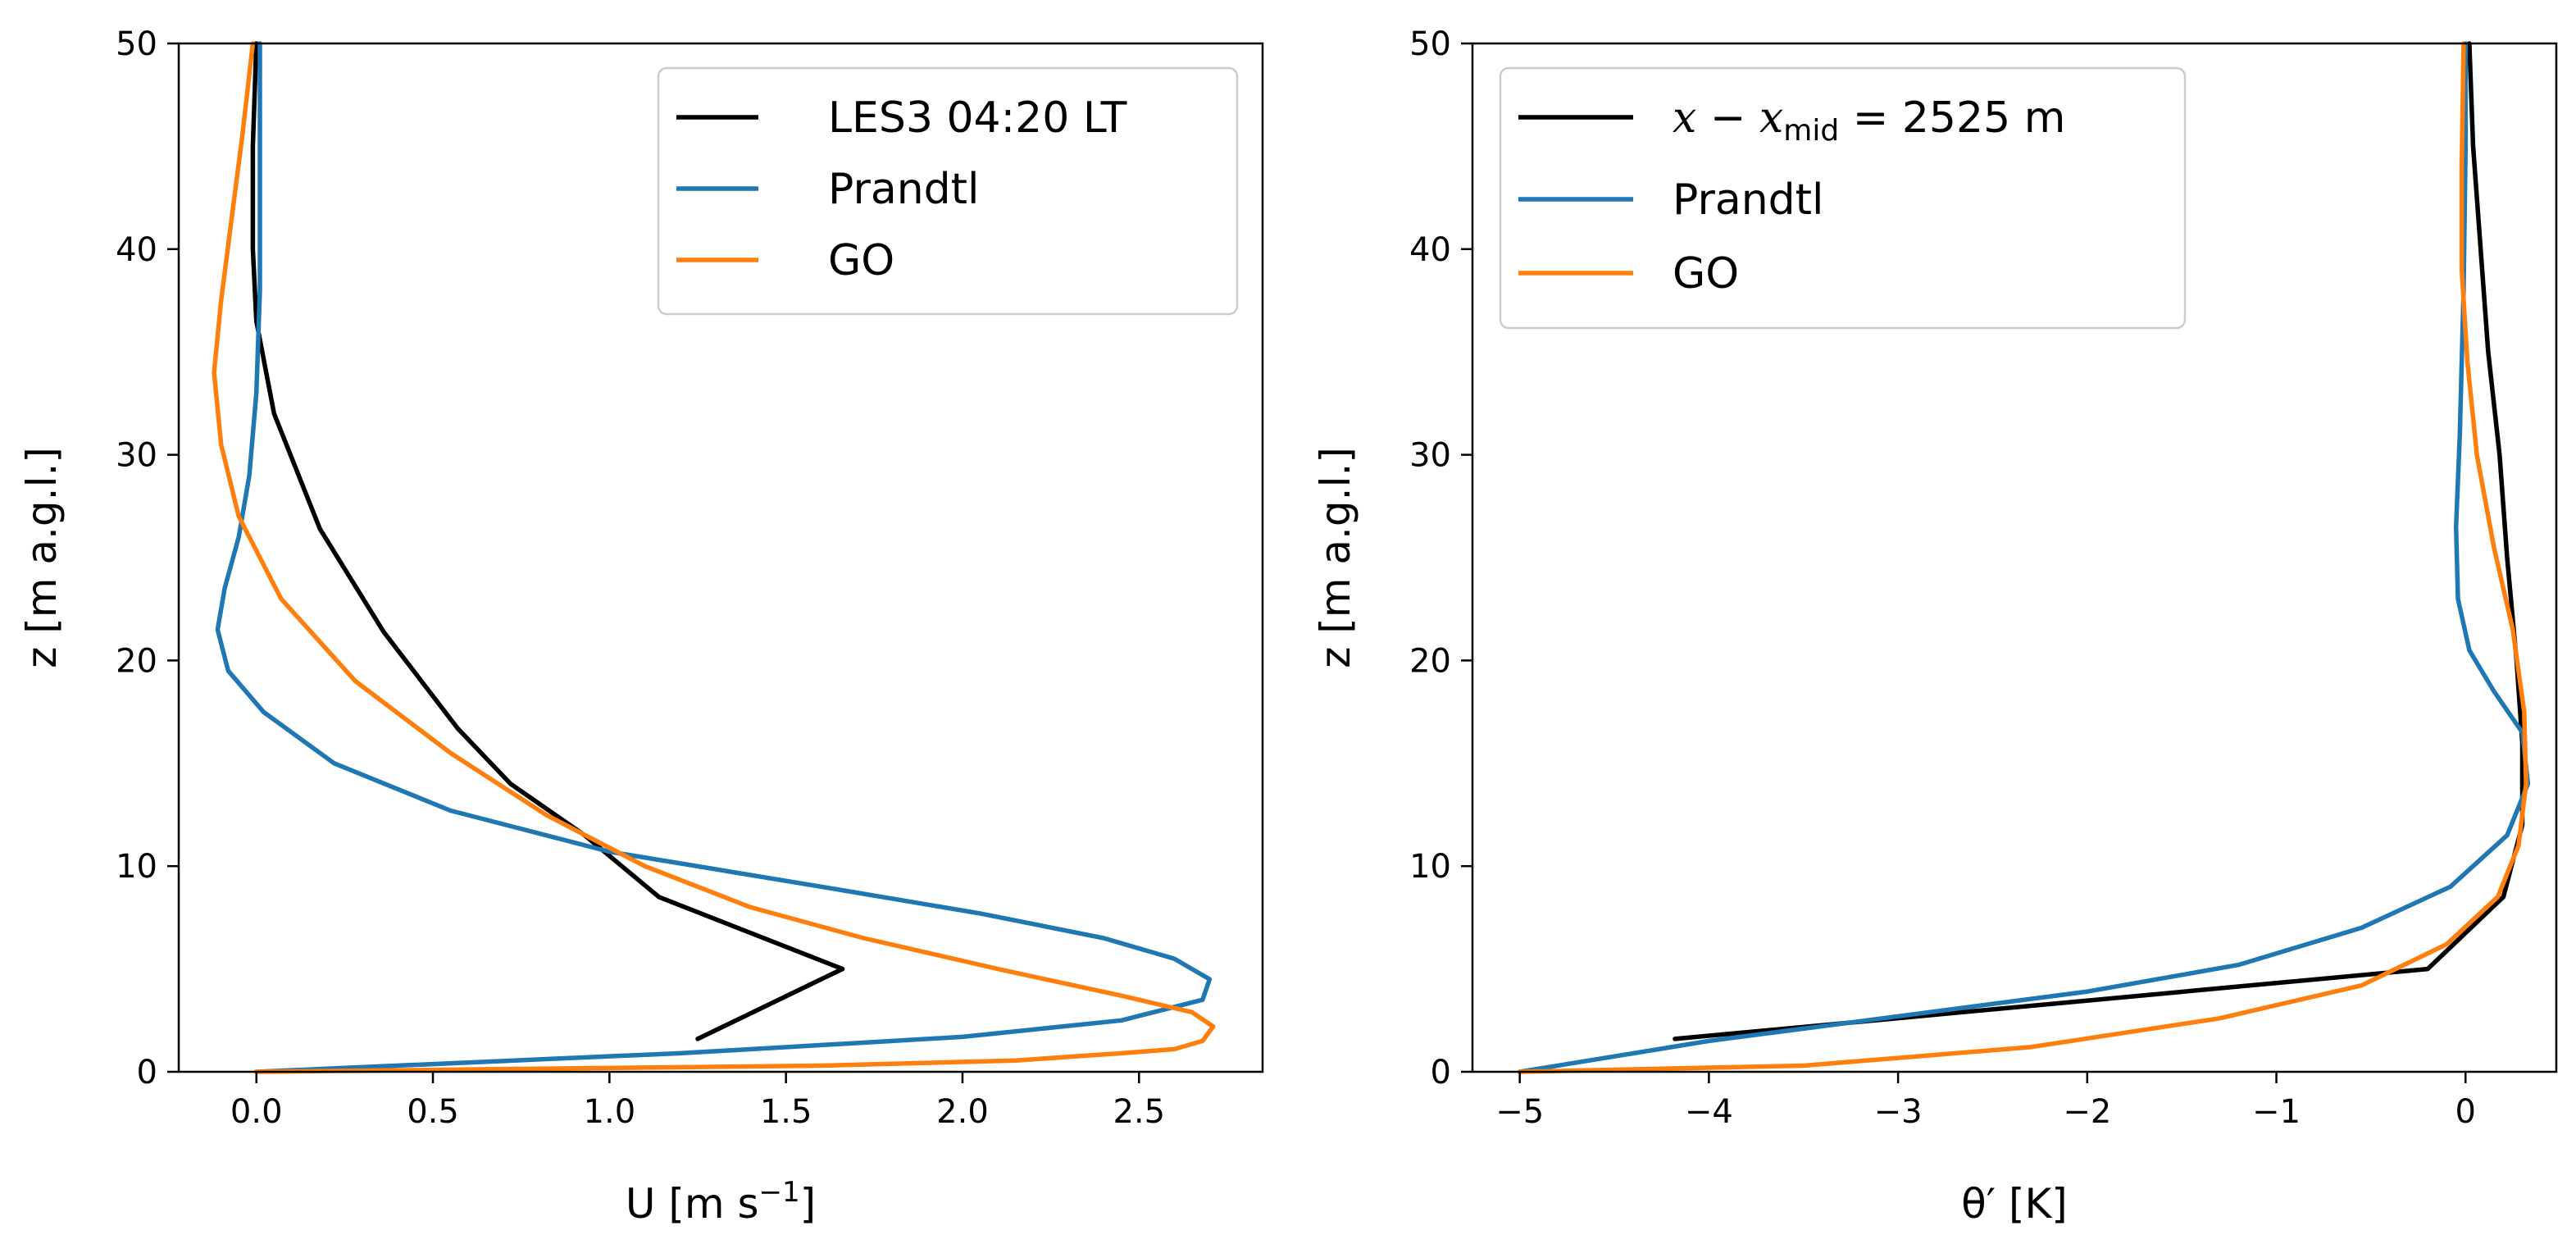 Image resolution: width=2576 pixels, height=1244 pixels. What do you see at coordinates (786, 1112) in the screenshot?
I see `left-x-tick-label-3: 1.5` at bounding box center [786, 1112].